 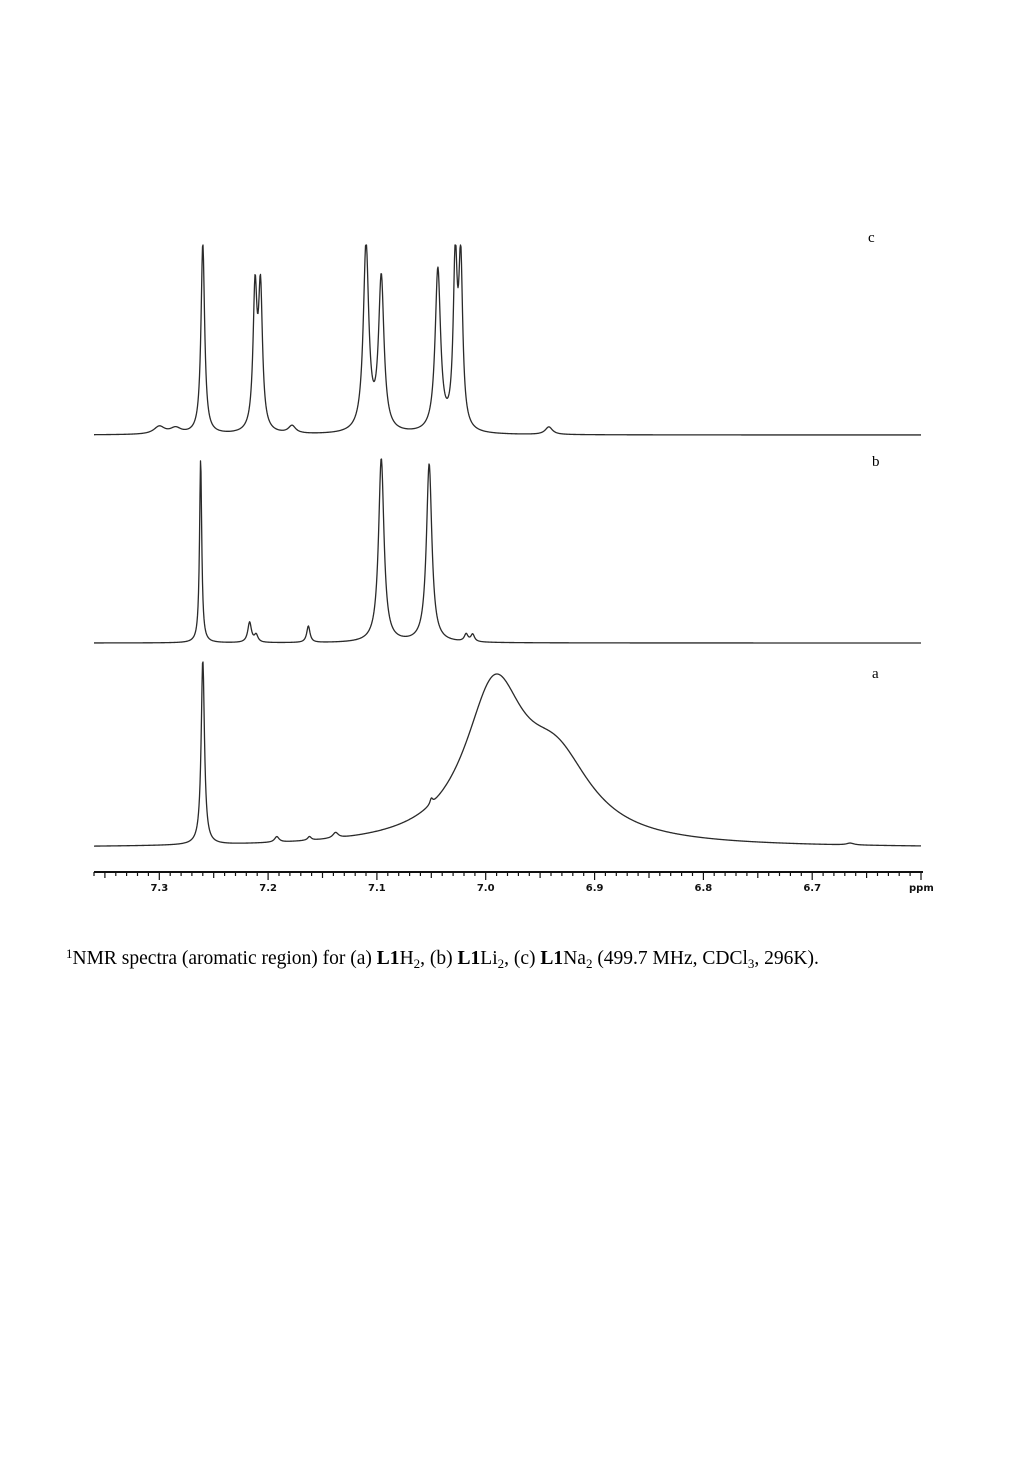 What do you see at coordinates (507, 551) in the screenshot?
I see `spectrum-trace-b` at bounding box center [507, 551].